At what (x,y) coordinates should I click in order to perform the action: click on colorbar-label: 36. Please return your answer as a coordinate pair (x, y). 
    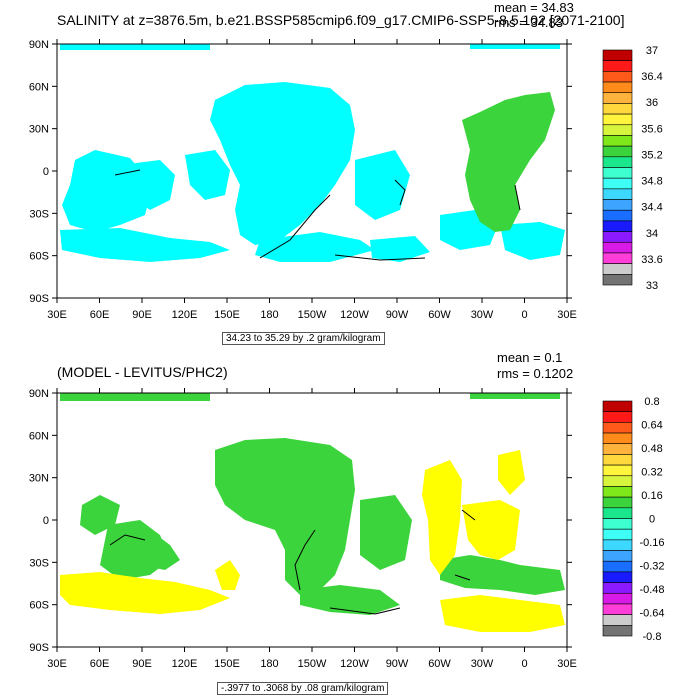
    Looking at the image, I should click on (652, 103).